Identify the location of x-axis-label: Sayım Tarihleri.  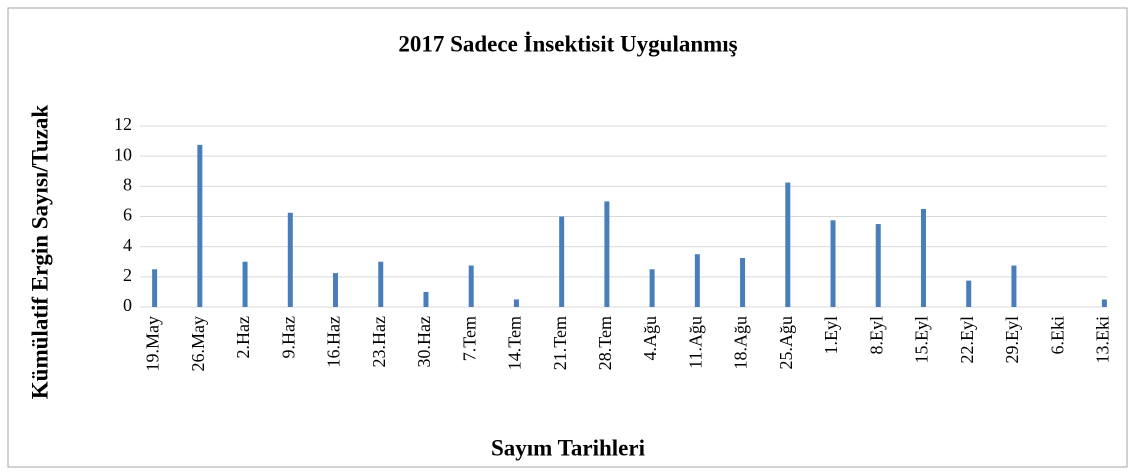
(568, 447).